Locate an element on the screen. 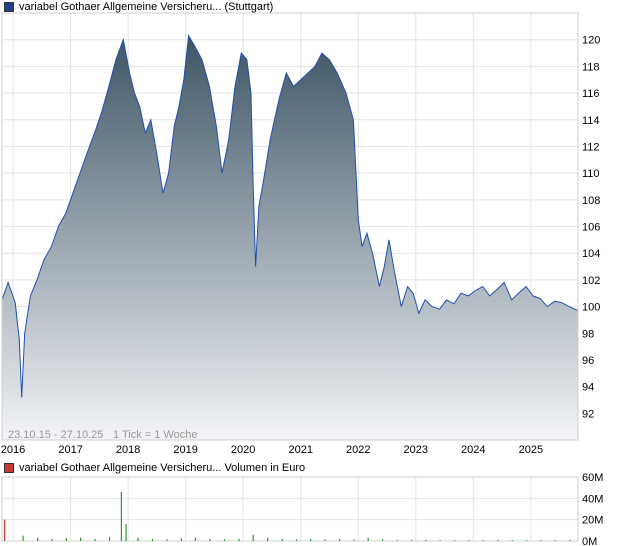 Image resolution: width=620 pixels, height=546 pixels. x-tick-label: 2020 is located at coordinates (243, 450).